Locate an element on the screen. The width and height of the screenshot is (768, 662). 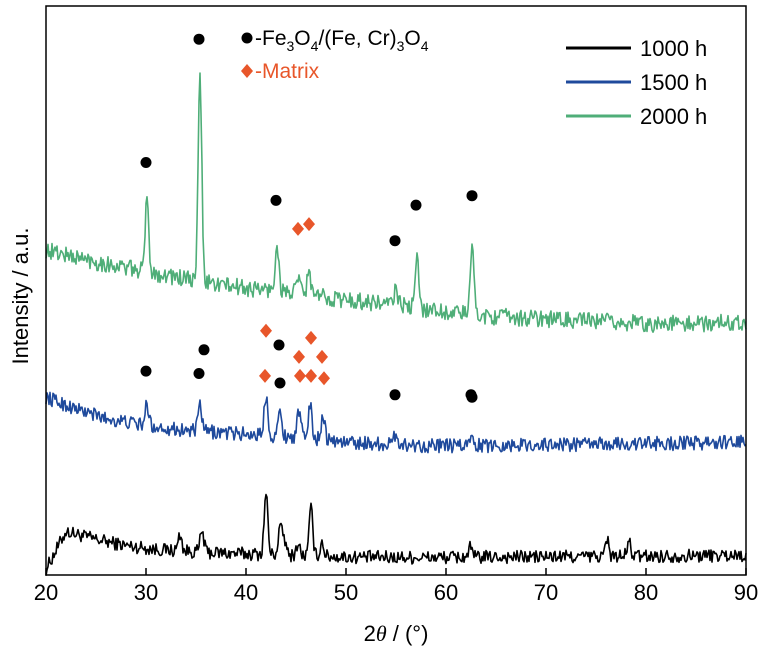
series-legend: 1000 h 1500 h 2000 h is located at coordinates (636, 82).